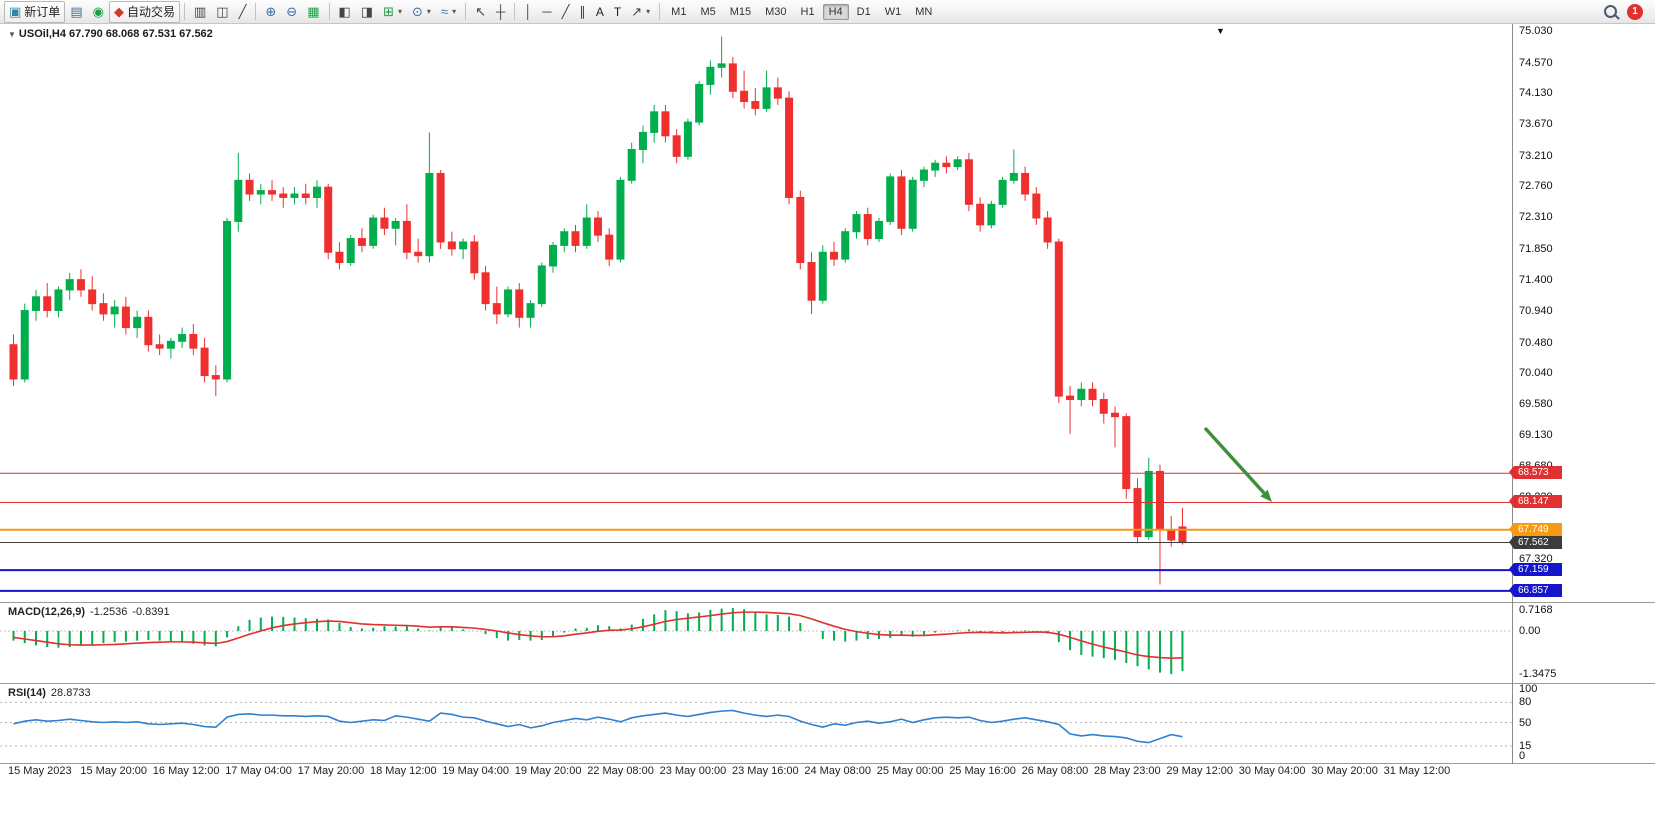 This screenshot has width=1655, height=829. Describe the element at coordinates (12, 34) in the screenshot. I see `collapse-caret-icon: ▼` at that location.